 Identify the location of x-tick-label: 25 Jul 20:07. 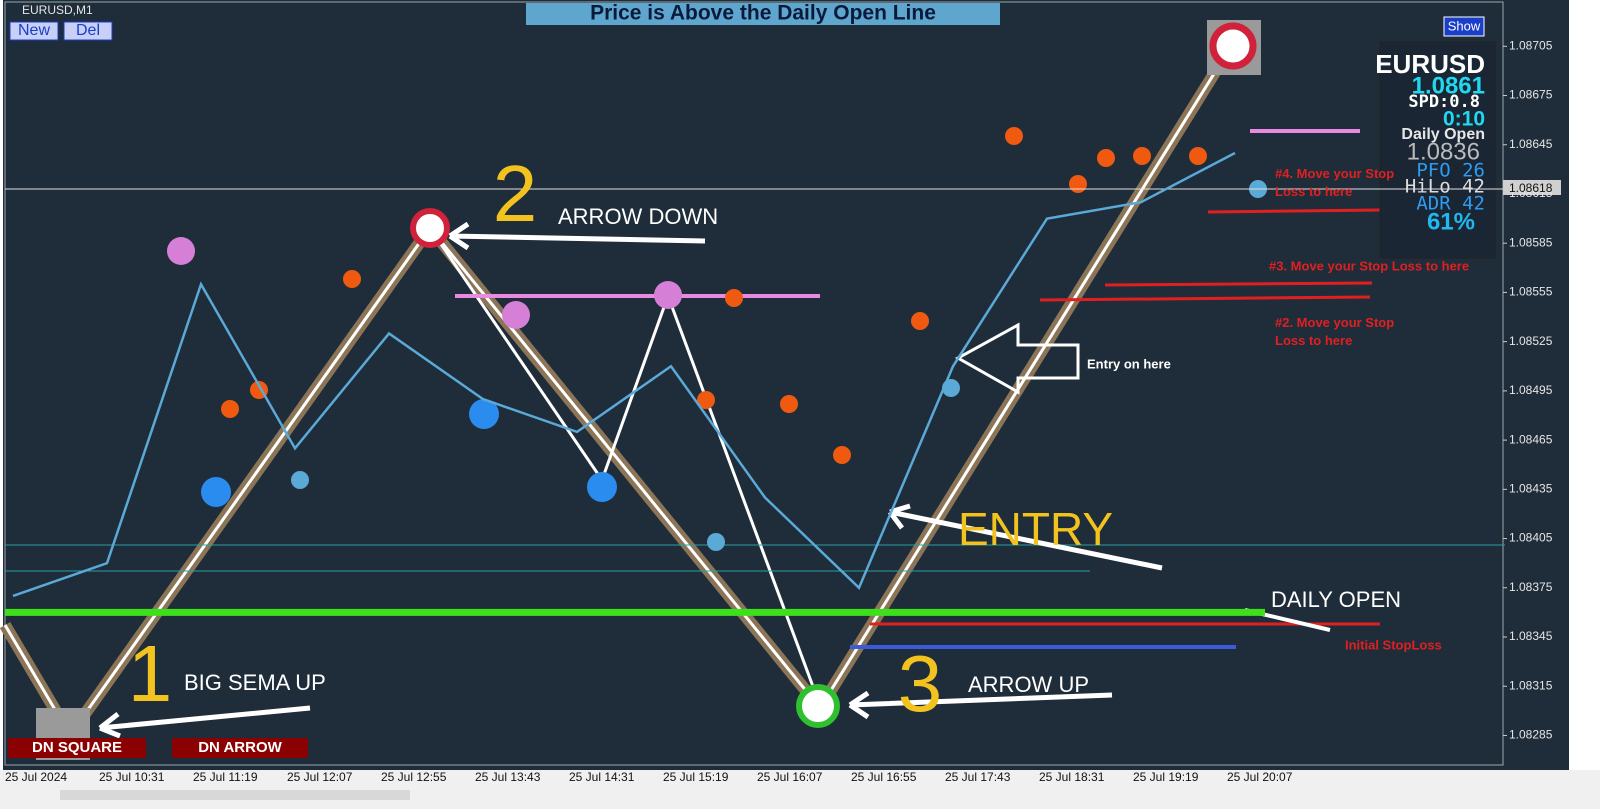
(1260, 777).